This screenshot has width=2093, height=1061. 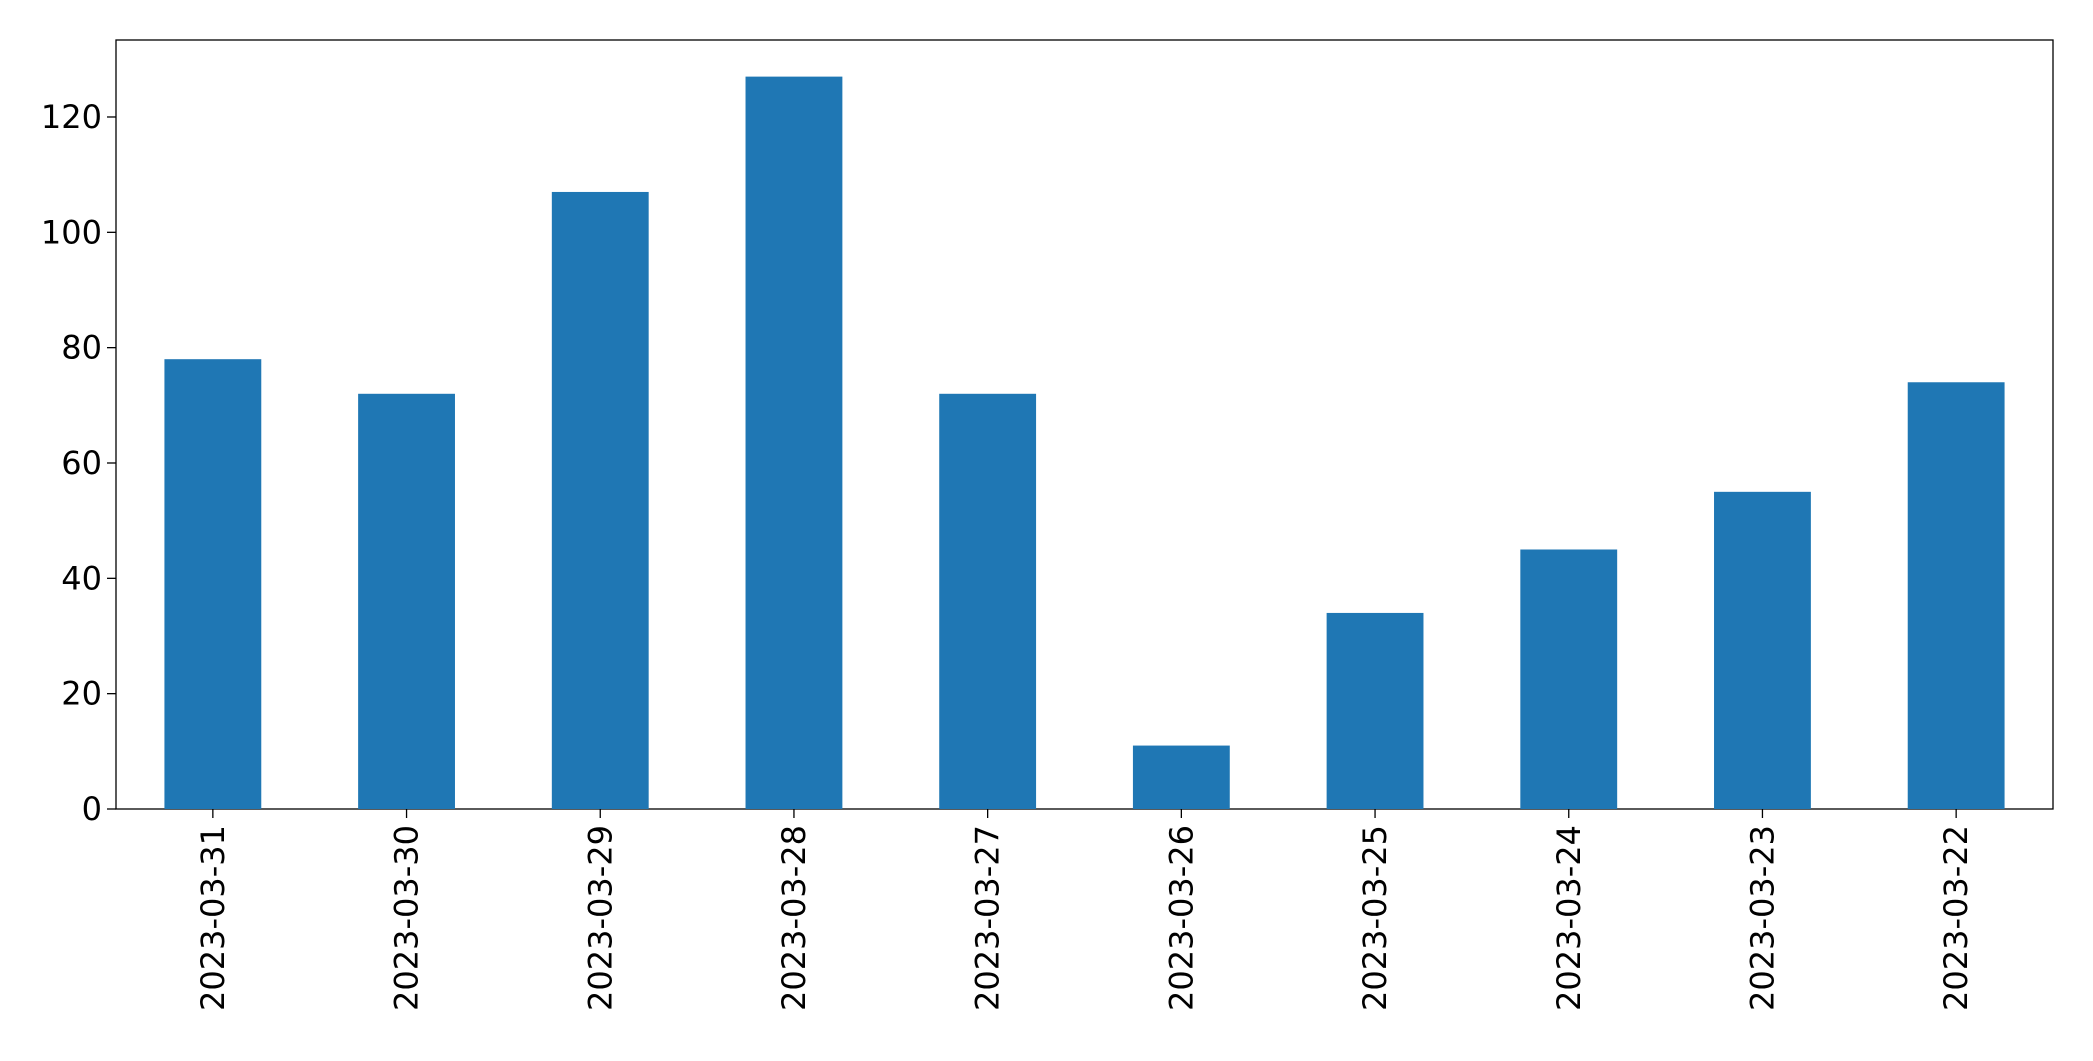 What do you see at coordinates (1181, 918) in the screenshot?
I see `x-tick-label: 2023-03-26` at bounding box center [1181, 918].